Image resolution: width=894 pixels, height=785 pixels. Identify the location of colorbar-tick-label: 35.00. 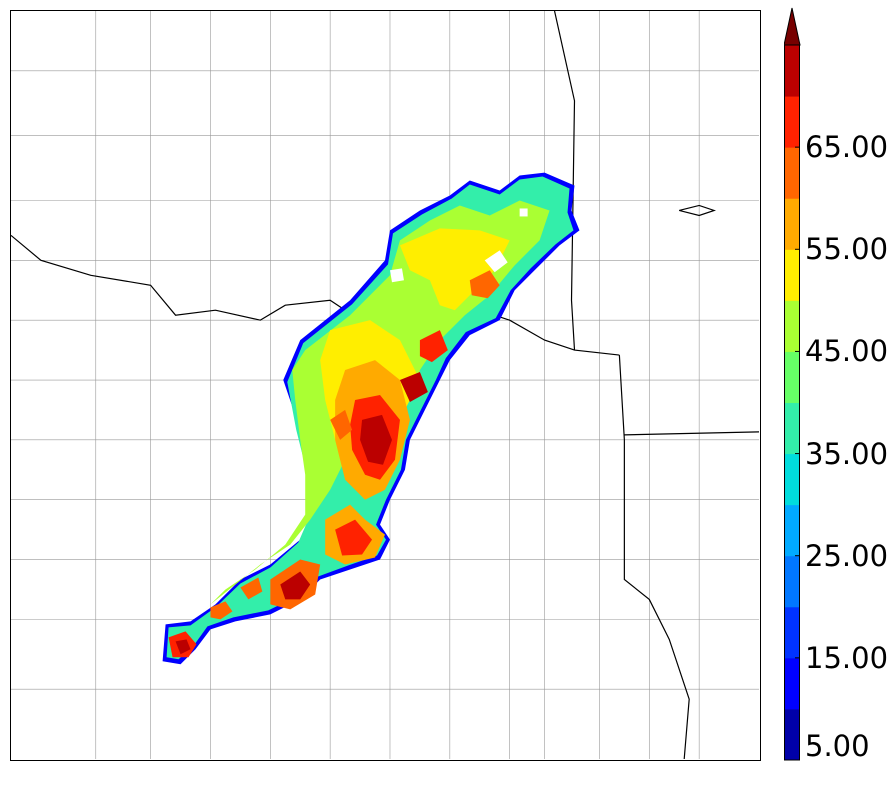
(847, 453).